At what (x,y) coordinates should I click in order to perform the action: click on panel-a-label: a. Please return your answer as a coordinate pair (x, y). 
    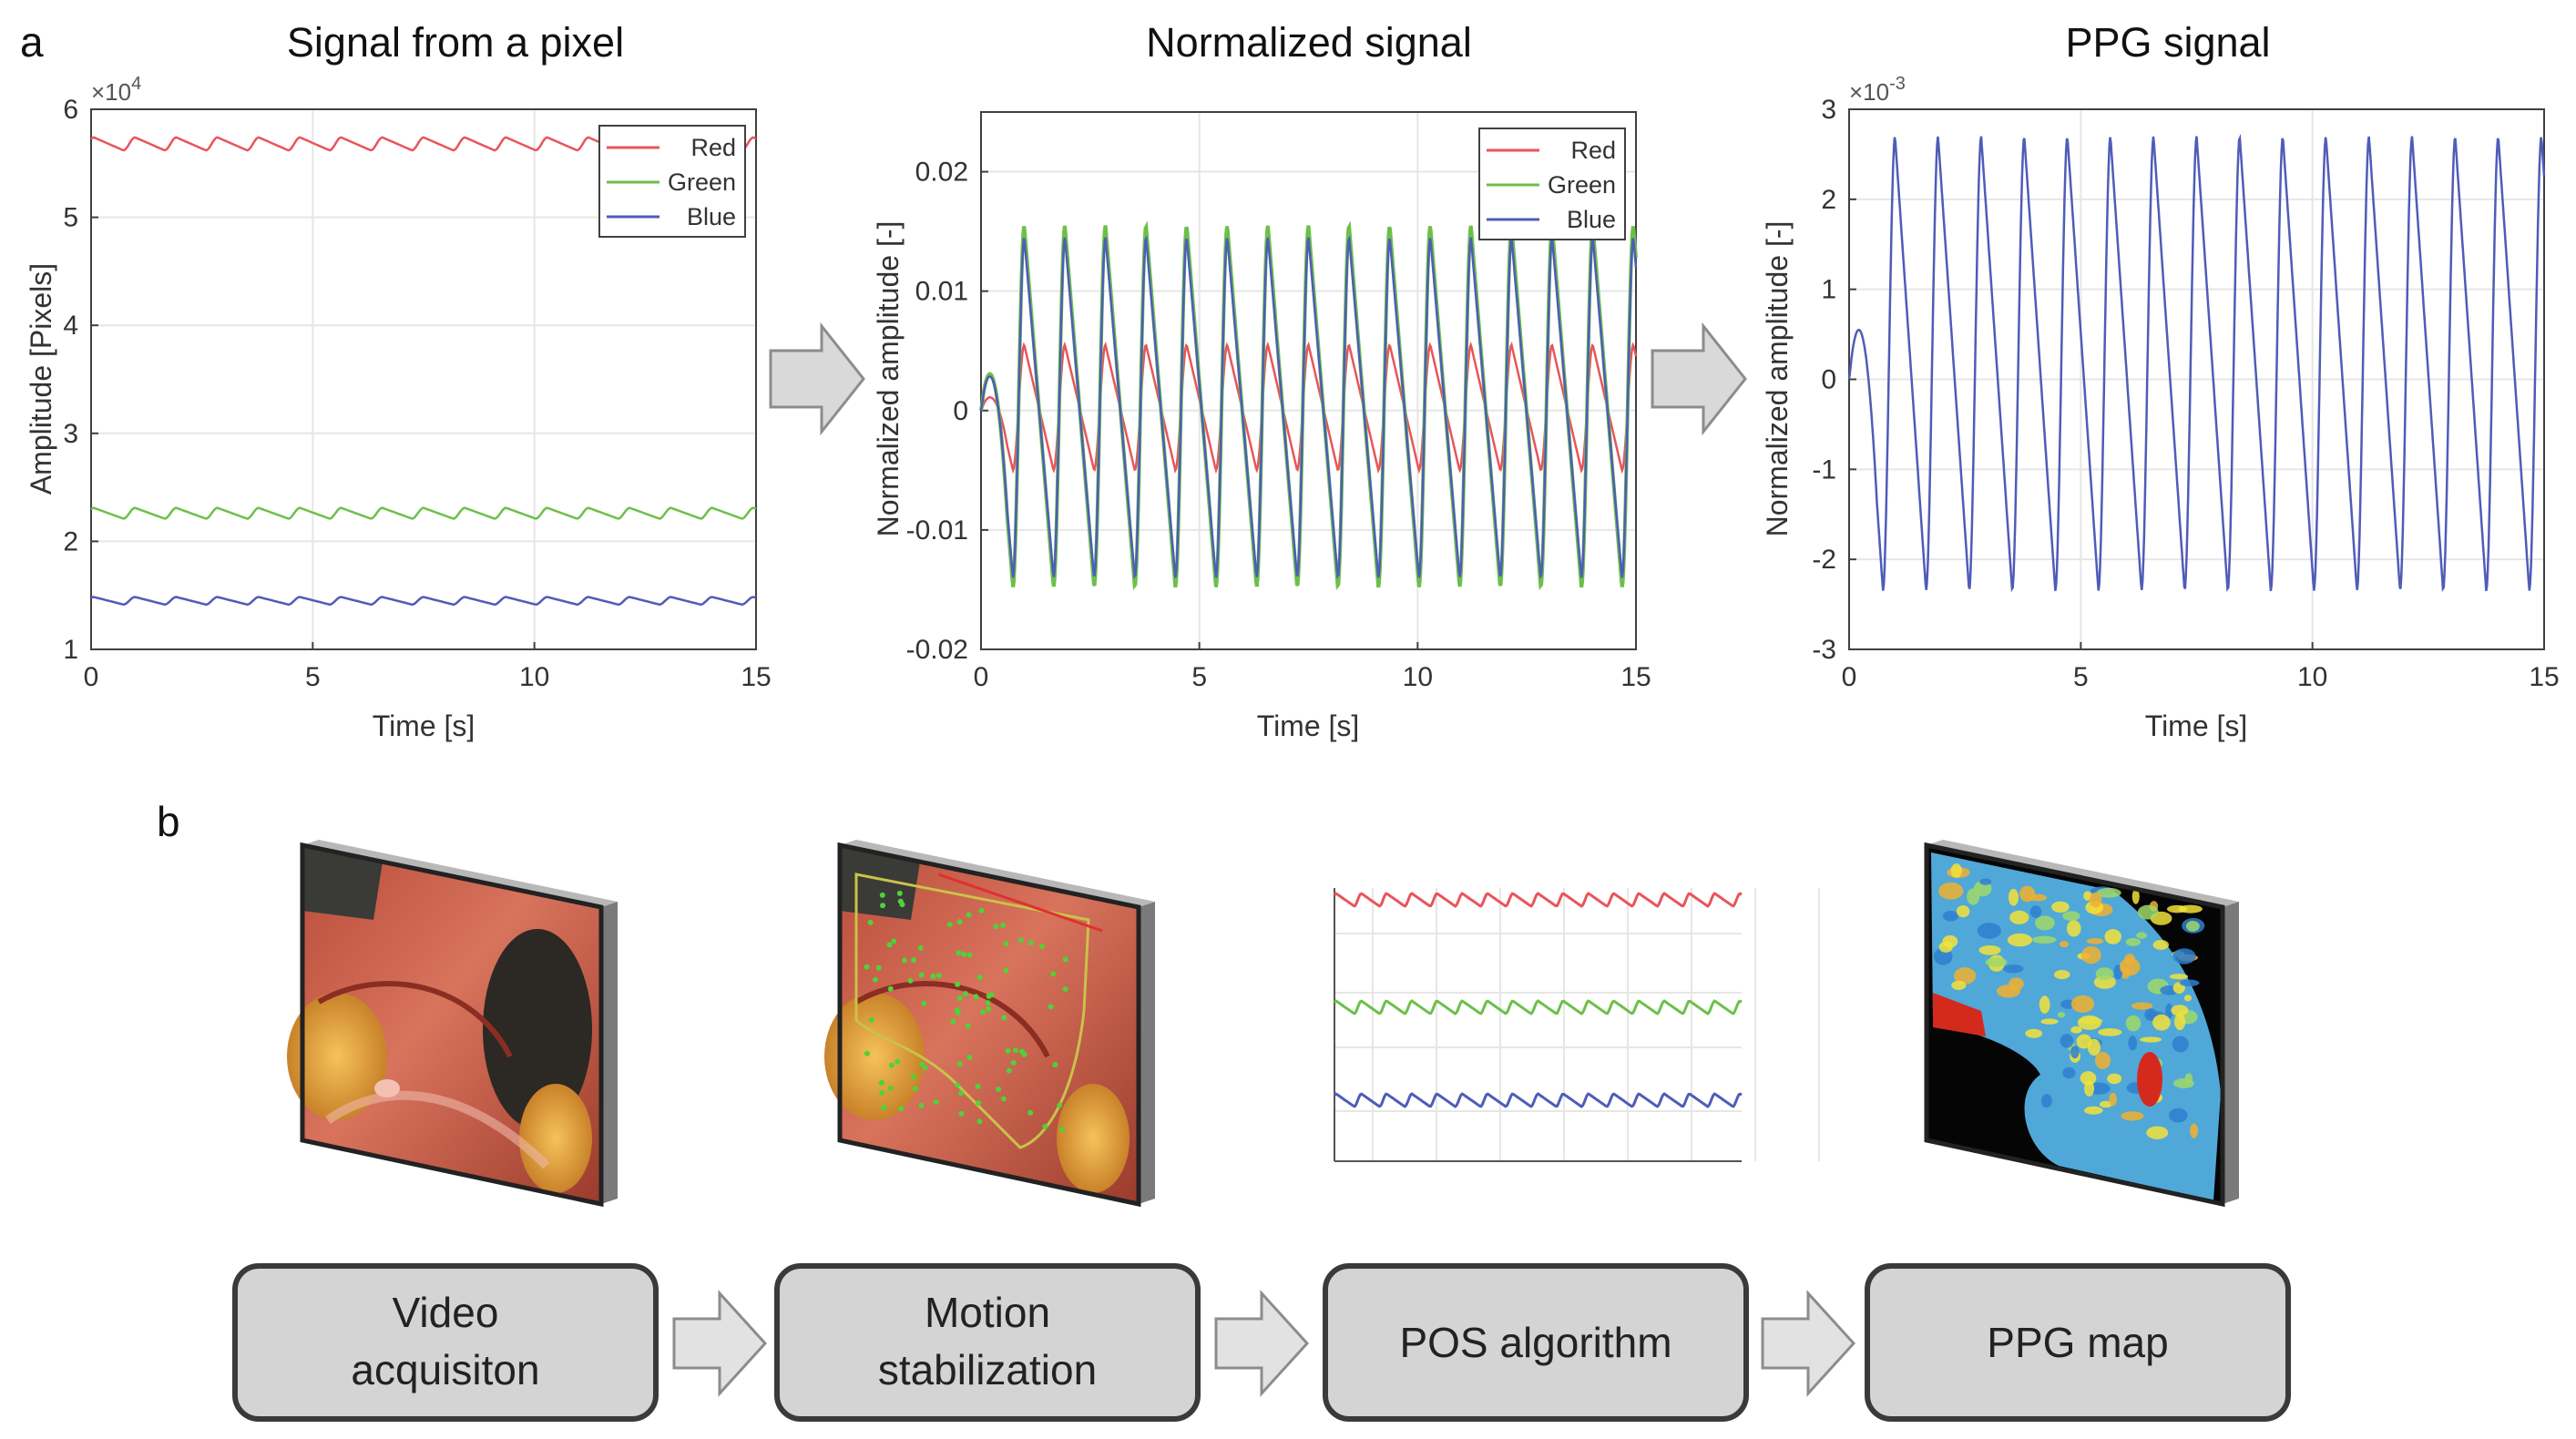
    Looking at the image, I should click on (32, 42).